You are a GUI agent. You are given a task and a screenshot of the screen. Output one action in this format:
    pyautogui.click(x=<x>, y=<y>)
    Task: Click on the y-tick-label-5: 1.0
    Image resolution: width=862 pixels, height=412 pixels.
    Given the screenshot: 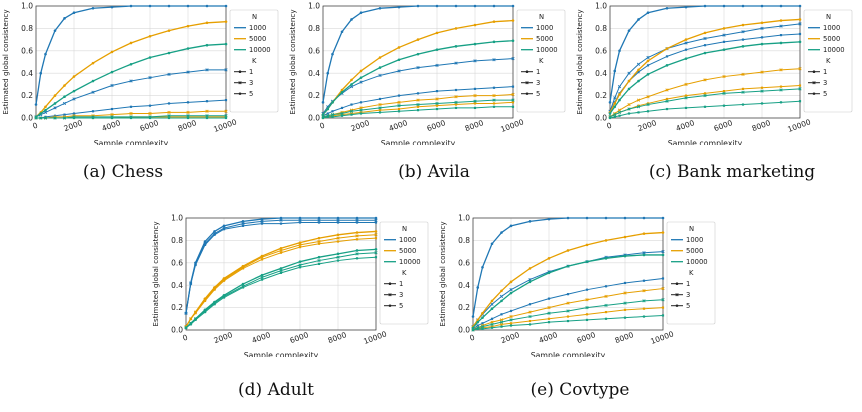 What is the action you would take?
    pyautogui.click(x=314, y=6)
    